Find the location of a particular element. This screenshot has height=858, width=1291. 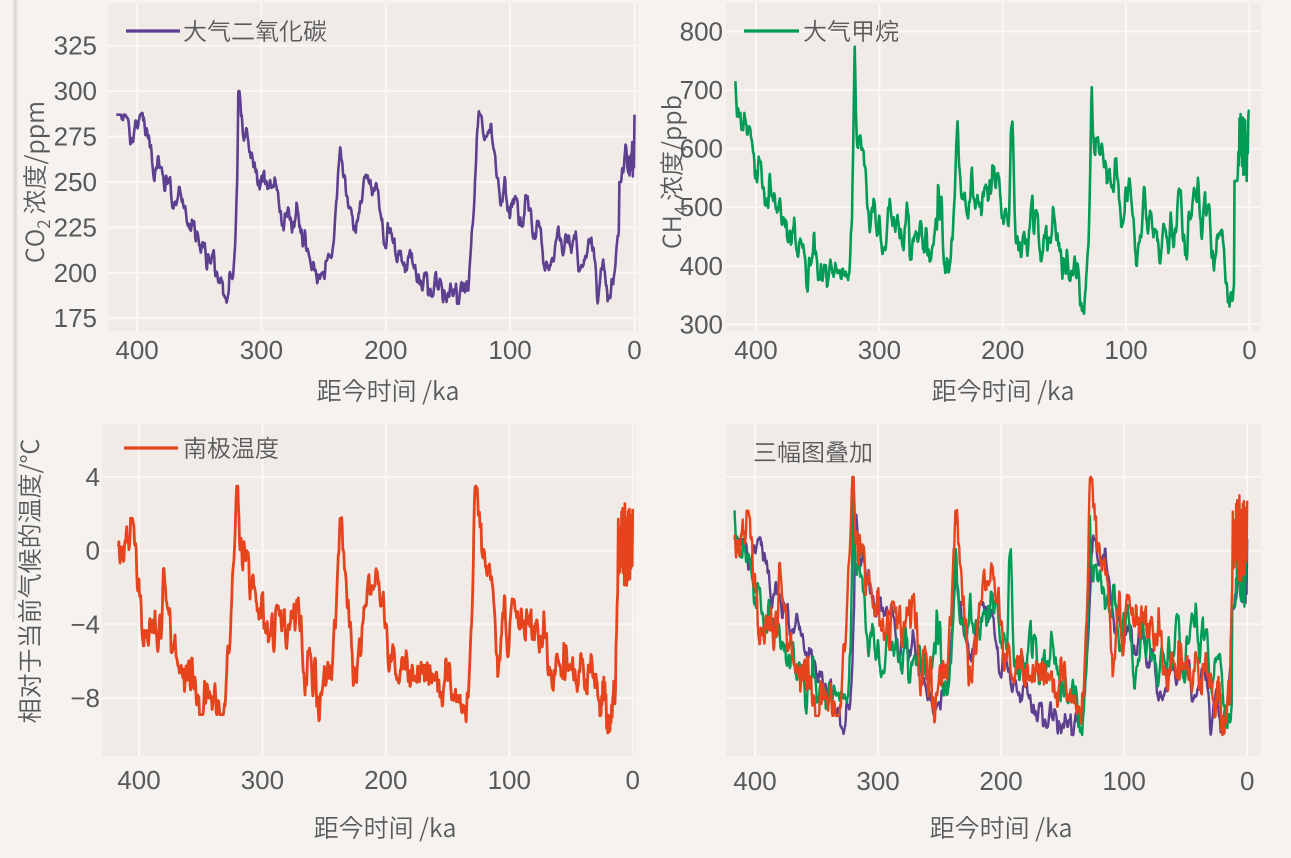

svg-text: 225 is located at coordinates (75, 227).